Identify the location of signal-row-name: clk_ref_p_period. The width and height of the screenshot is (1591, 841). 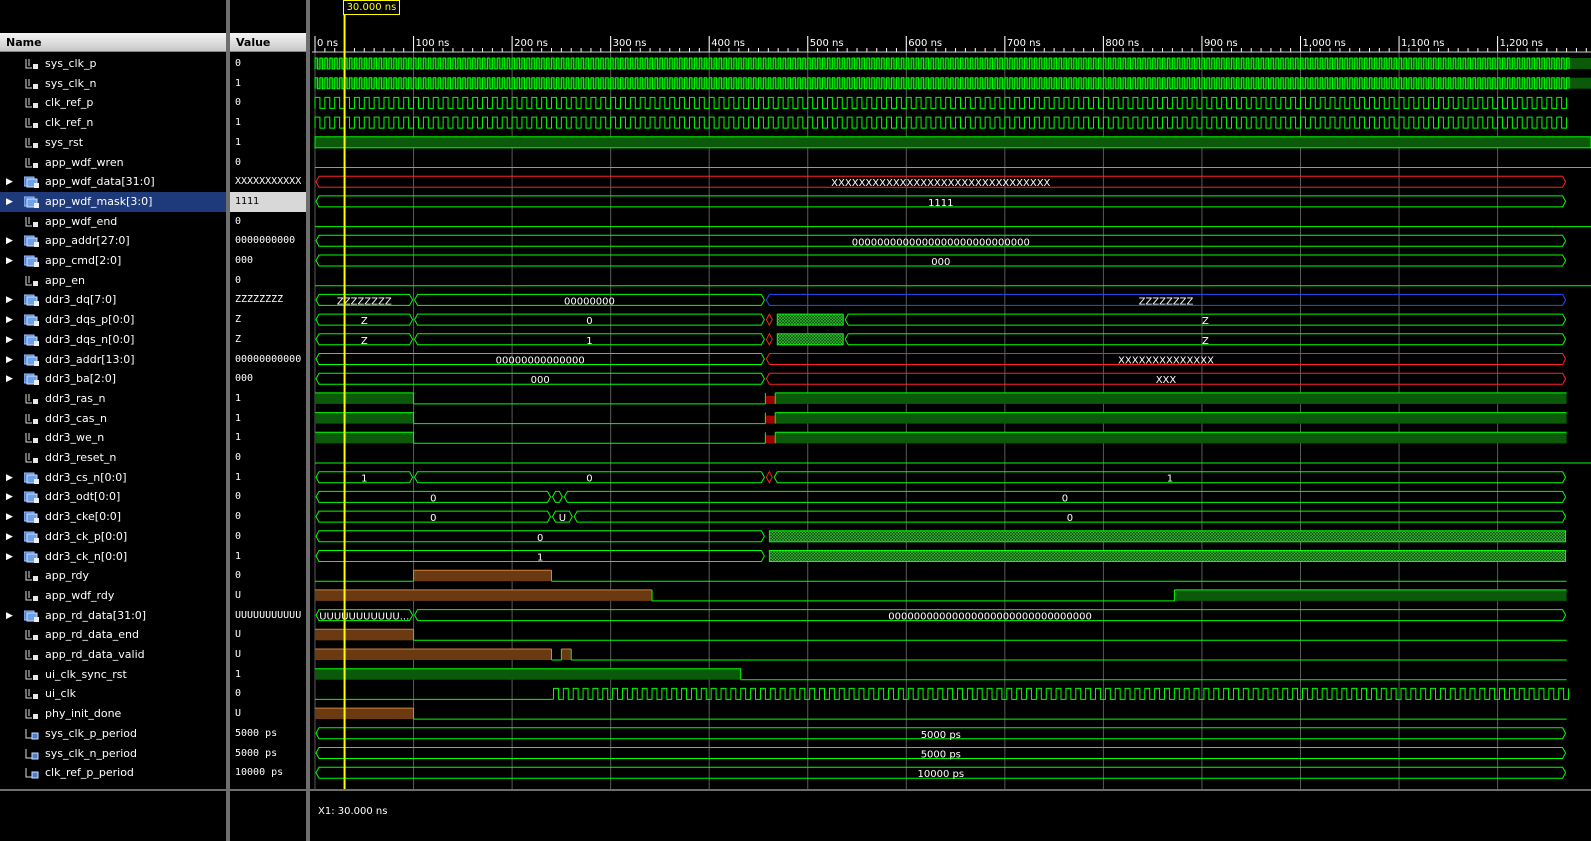
(113, 773).